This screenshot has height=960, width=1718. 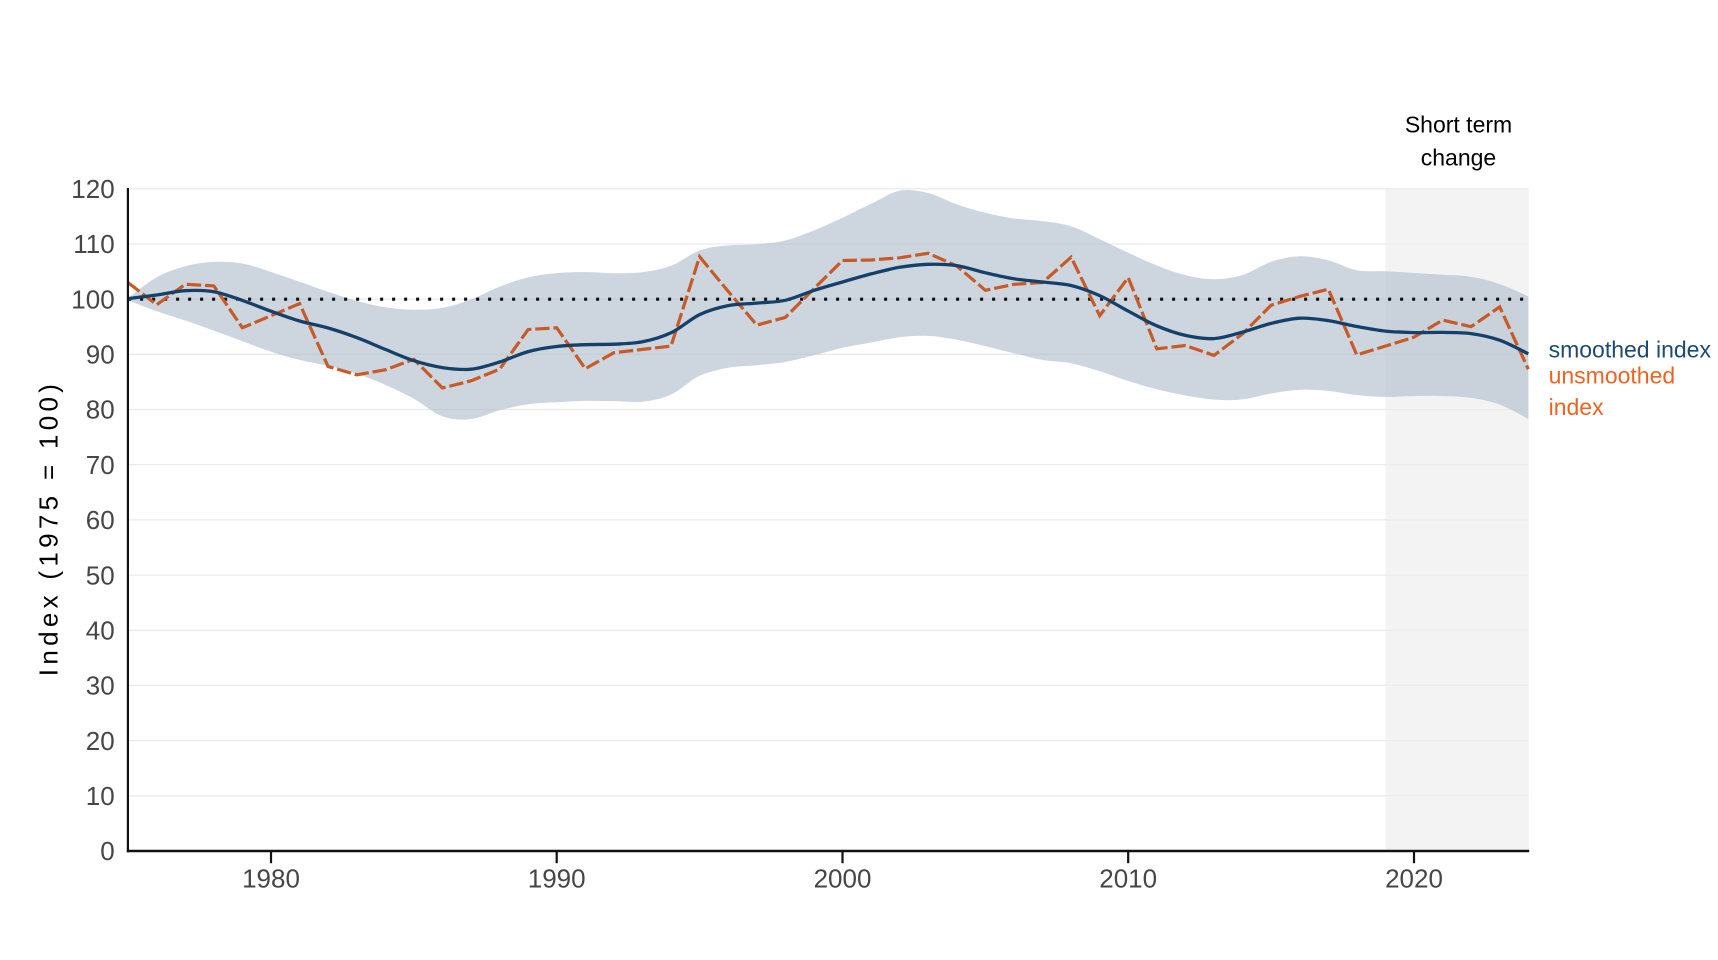 I want to click on svg-text: 50, so click(x=100, y=575).